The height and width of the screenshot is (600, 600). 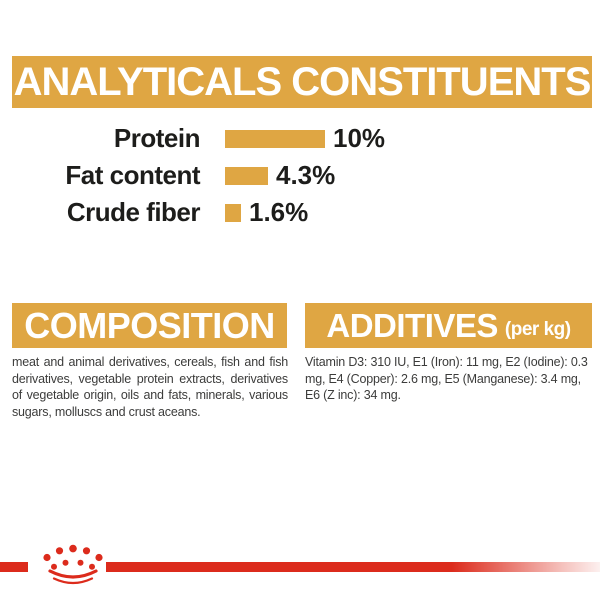 I want to click on chart-value-label: 10%, so click(x=359, y=138).